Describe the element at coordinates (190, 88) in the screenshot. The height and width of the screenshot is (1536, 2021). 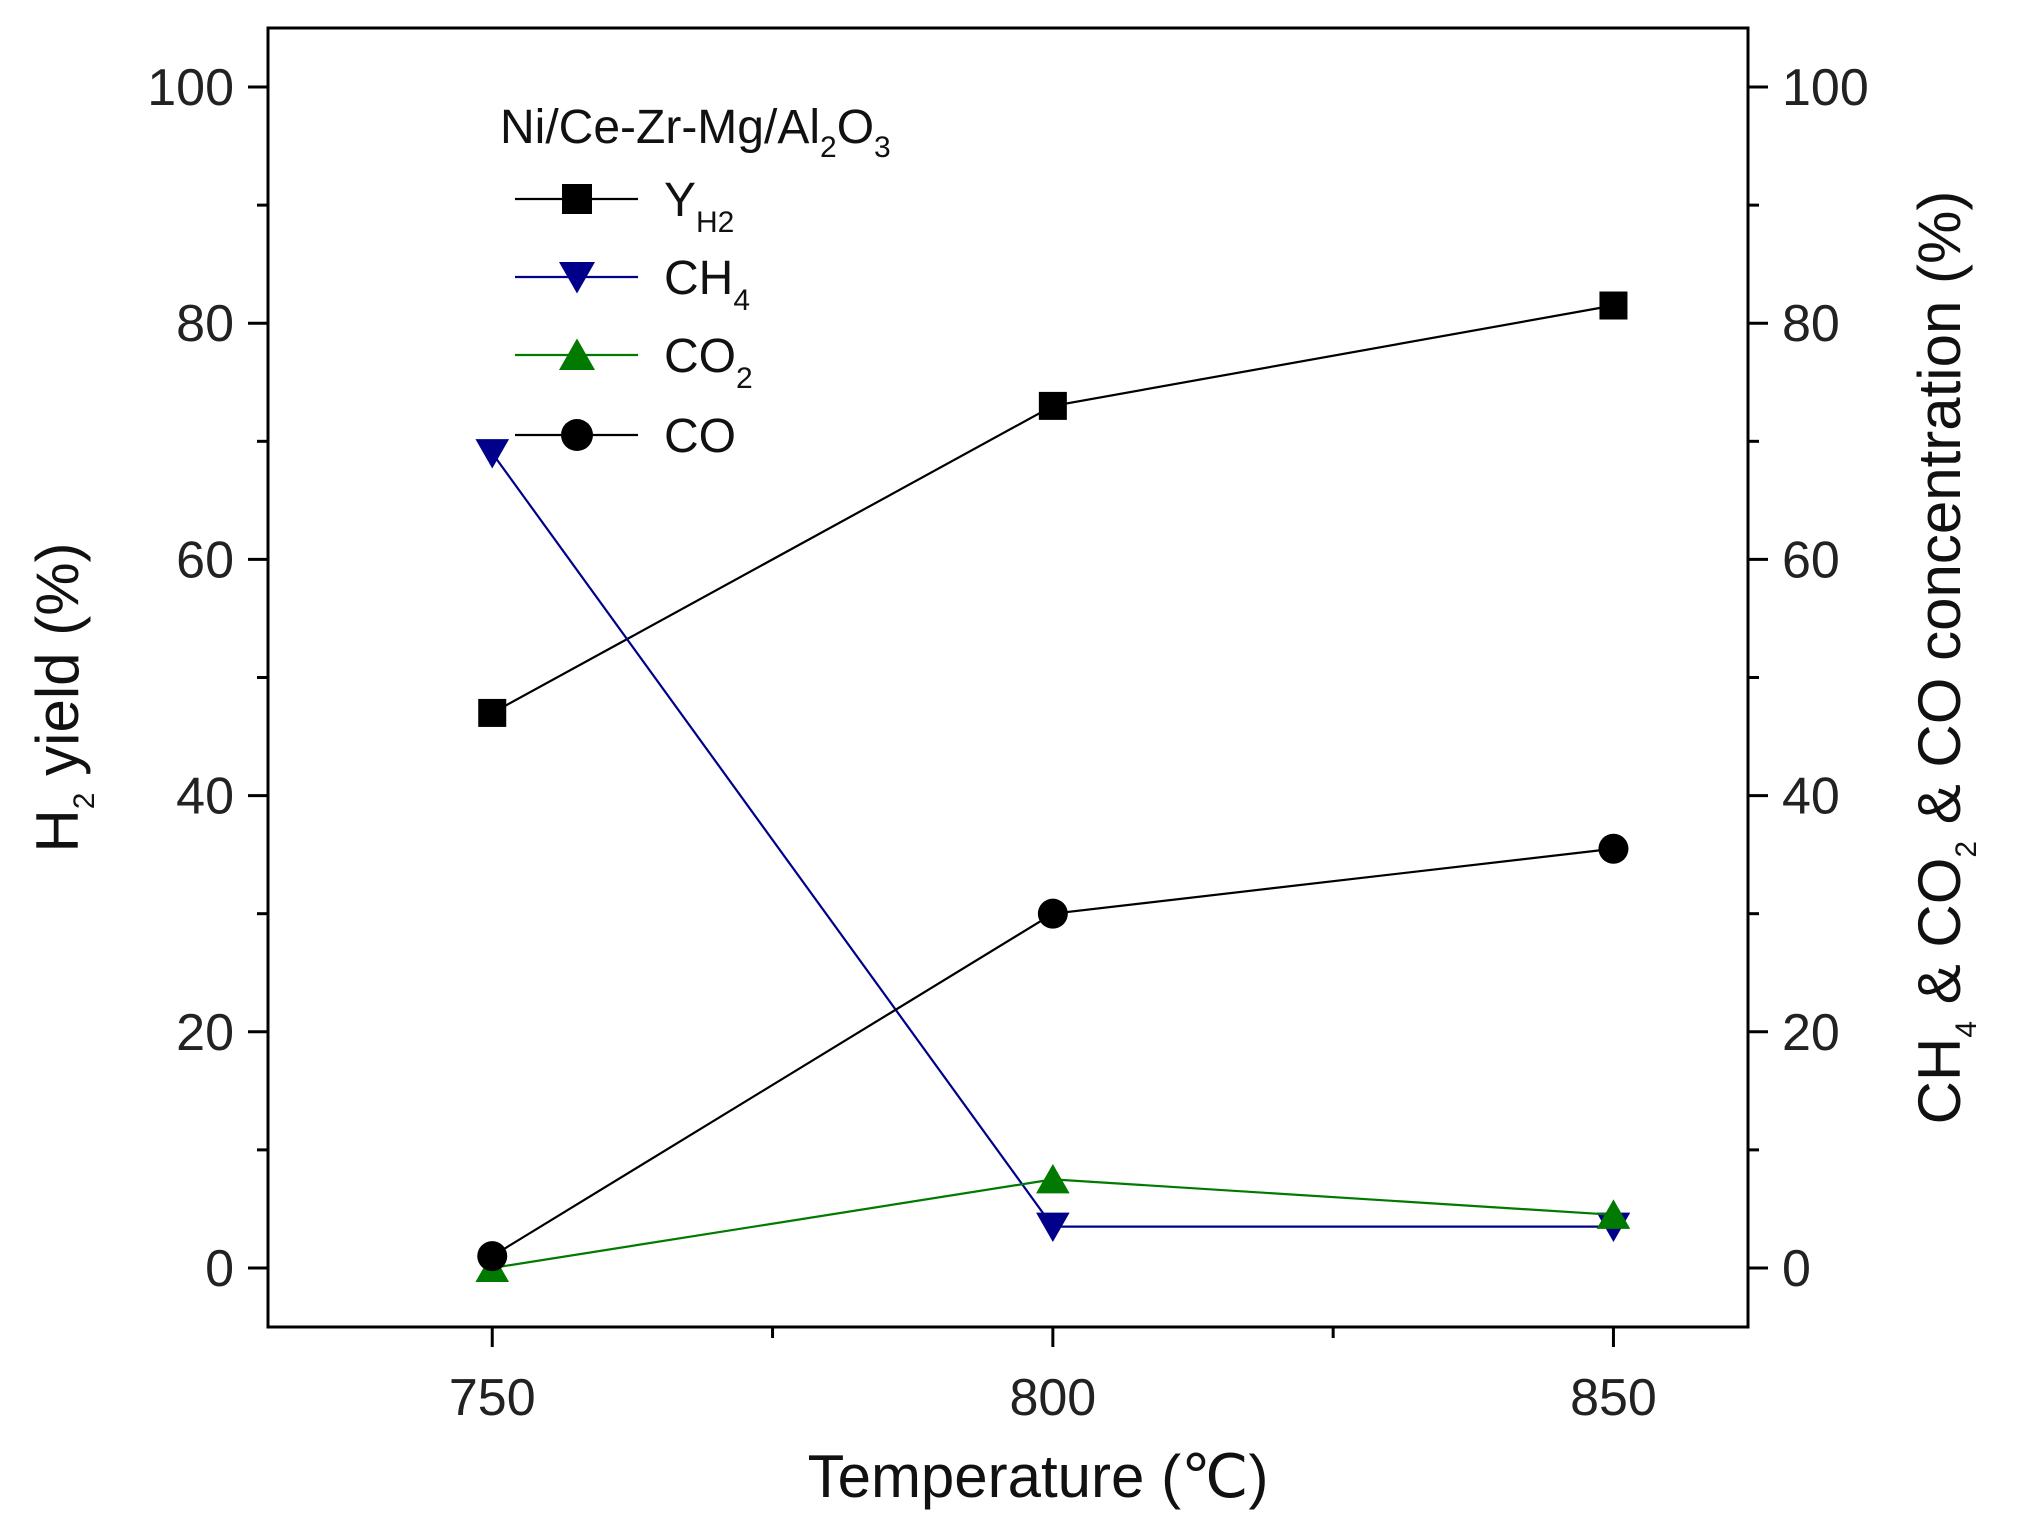
I see `y-left-tick-label: 100` at that location.